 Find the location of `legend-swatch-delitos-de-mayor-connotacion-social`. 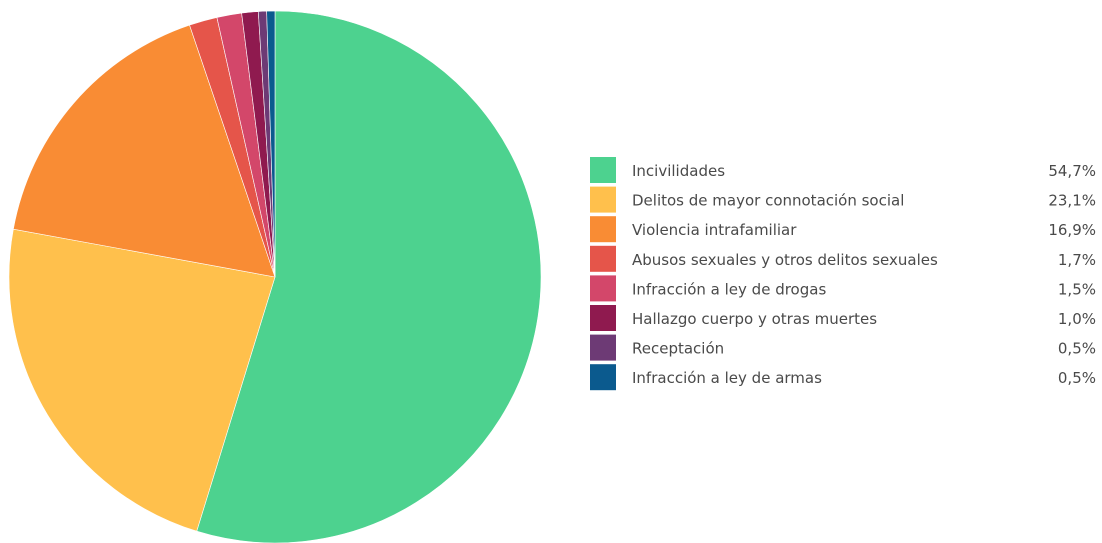

legend-swatch-delitos-de-mayor-connotacion-social is located at coordinates (603, 199).